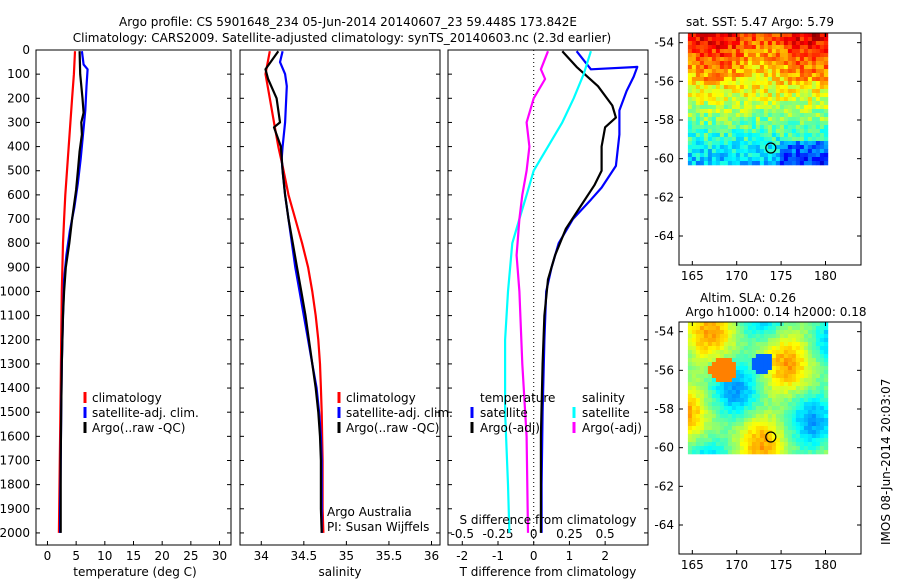 The image size is (900, 580). What do you see at coordinates (18, 171) in the screenshot?
I see `depth-tick-label: 500` at bounding box center [18, 171].